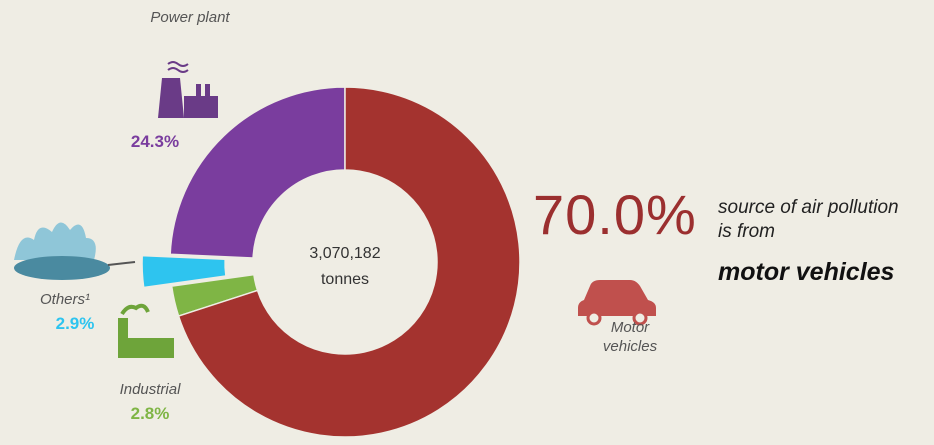  I want to click on headline-value: 70.0%, so click(615, 214).